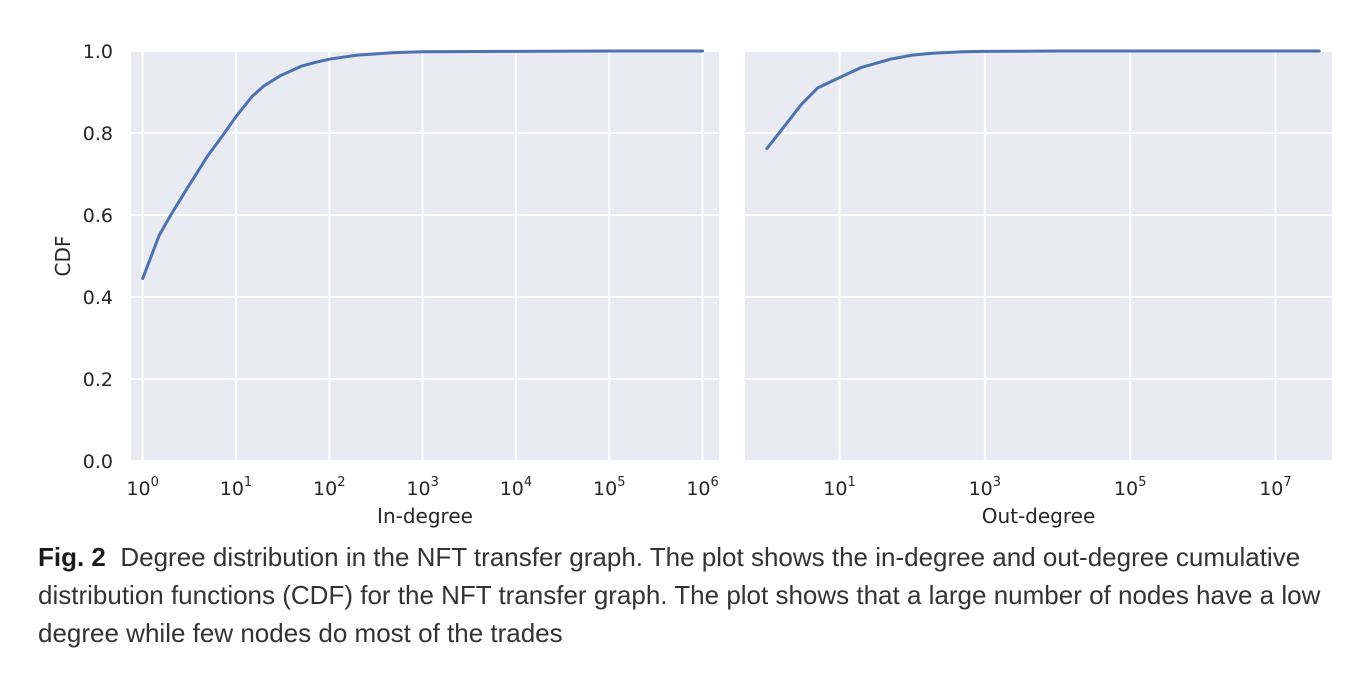 The height and width of the screenshot is (686, 1360). What do you see at coordinates (1287, 482) in the screenshot?
I see `tick-exponent: 7` at bounding box center [1287, 482].